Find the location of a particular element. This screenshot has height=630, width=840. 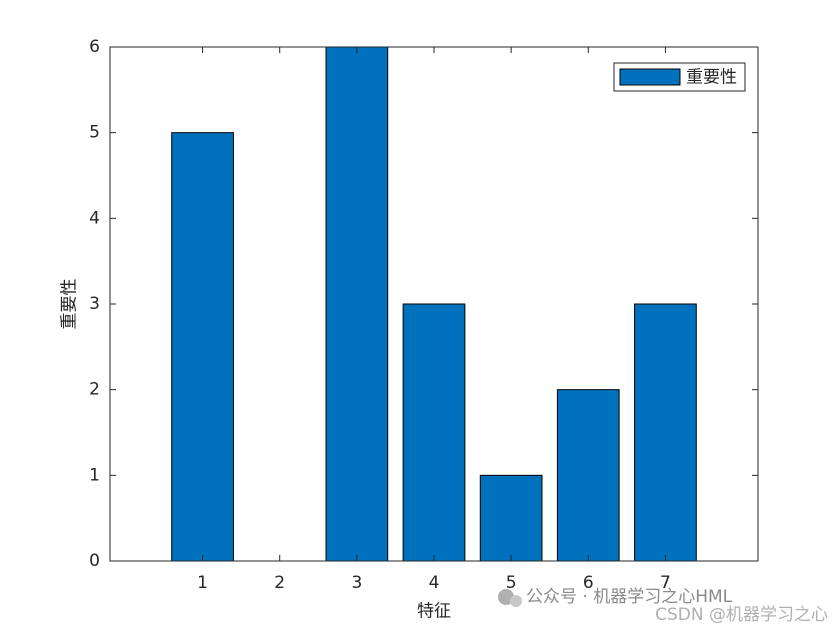

y-tick-label: 1 is located at coordinates (94, 475).